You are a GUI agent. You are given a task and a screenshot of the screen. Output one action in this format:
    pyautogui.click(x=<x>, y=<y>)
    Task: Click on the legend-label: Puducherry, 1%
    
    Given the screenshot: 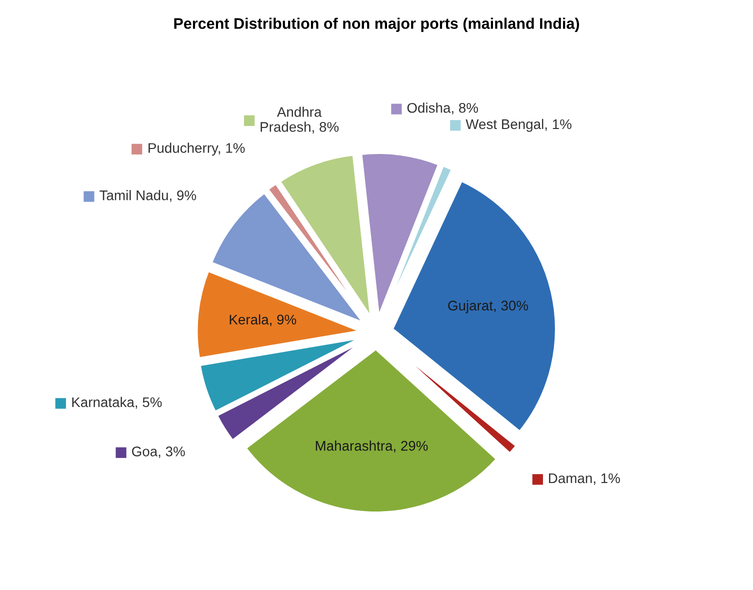 What is the action you would take?
    pyautogui.click(x=196, y=149)
    